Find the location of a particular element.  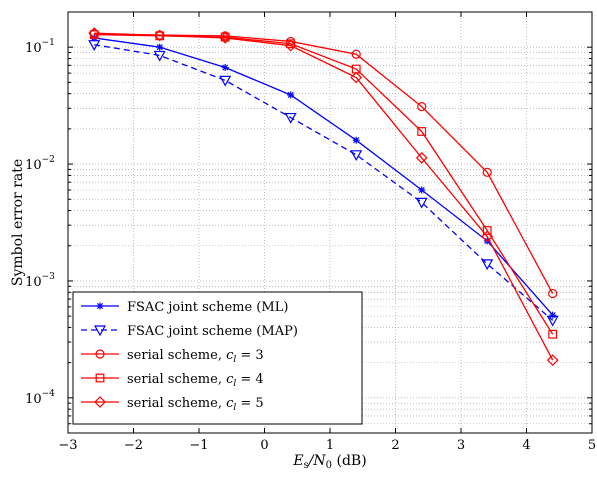

legend-item: FSAC joint scheme (MAP) is located at coordinates (189, 331).